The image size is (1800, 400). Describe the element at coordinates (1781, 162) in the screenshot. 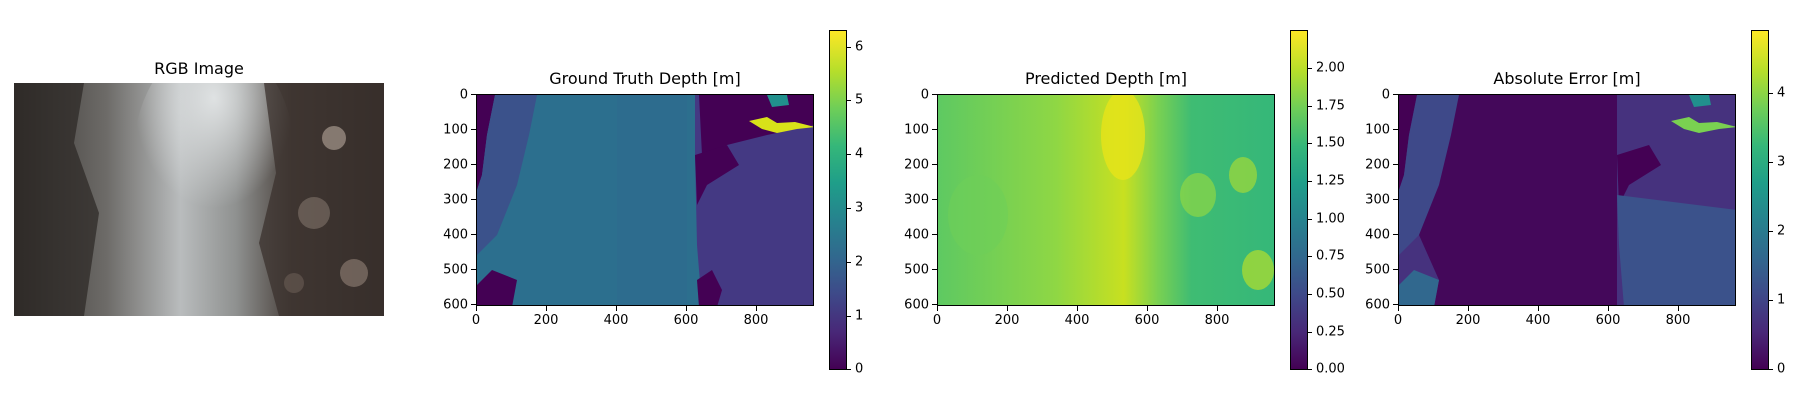

I see `err-cbar-tick-3: 3` at that location.